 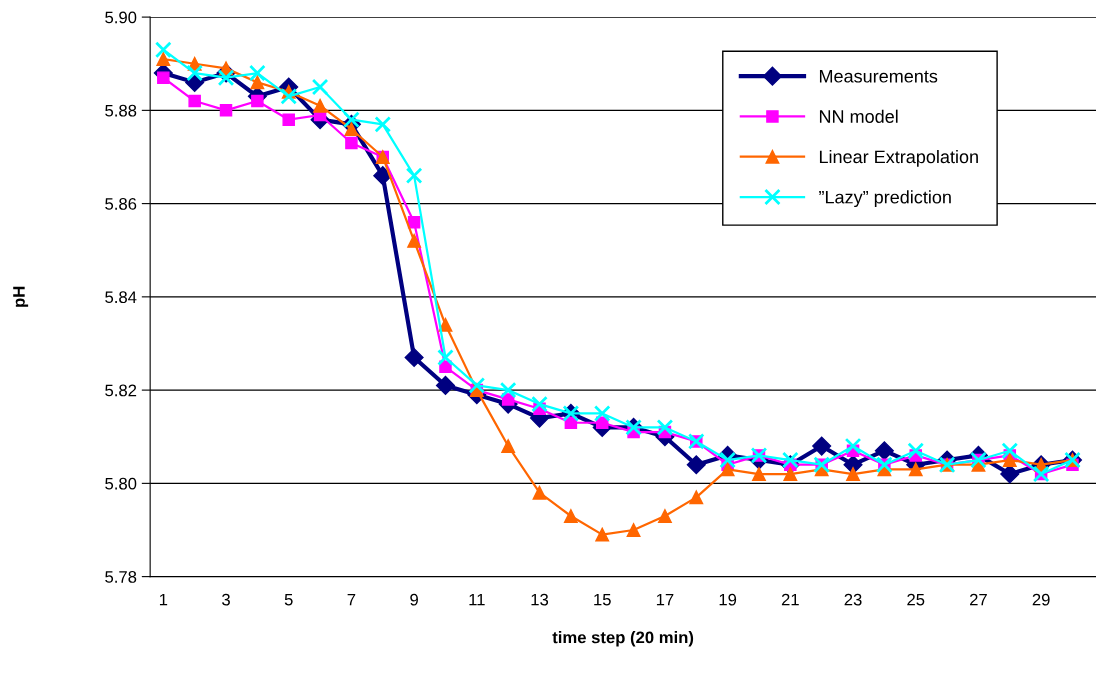 I want to click on x-tick-label: 21, so click(x=790, y=599).